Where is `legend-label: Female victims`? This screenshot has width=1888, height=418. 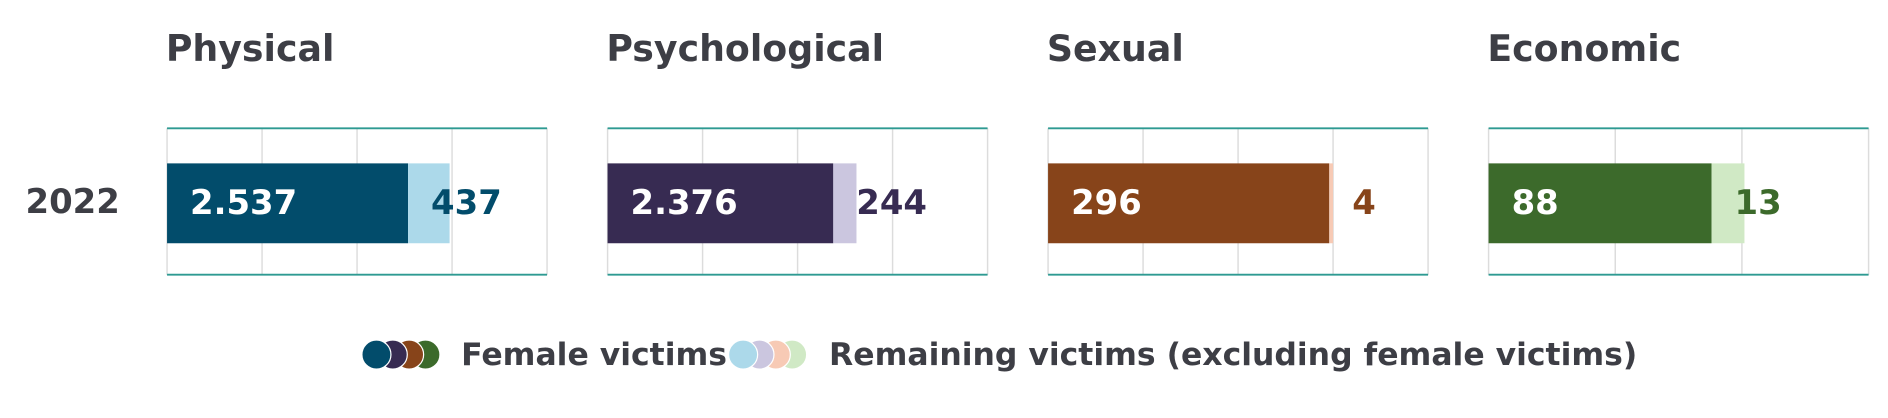 legend-label: Female victims is located at coordinates (594, 355).